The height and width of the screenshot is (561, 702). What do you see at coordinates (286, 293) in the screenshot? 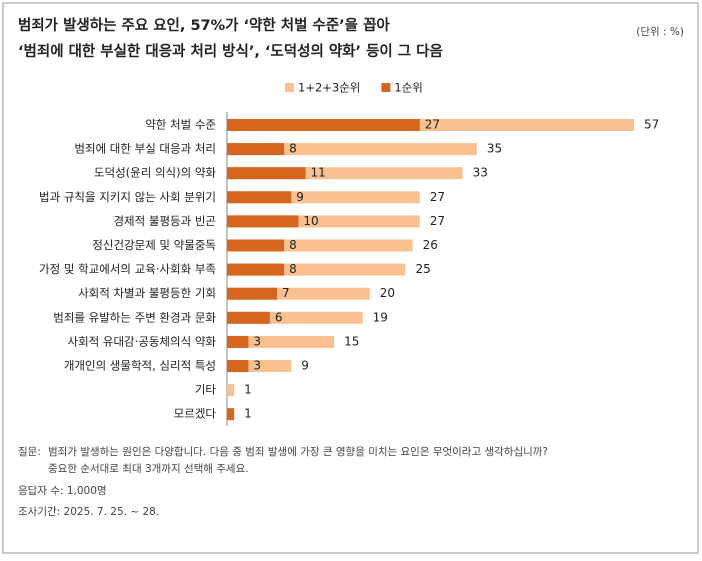
I see `value-label: 7` at bounding box center [286, 293].